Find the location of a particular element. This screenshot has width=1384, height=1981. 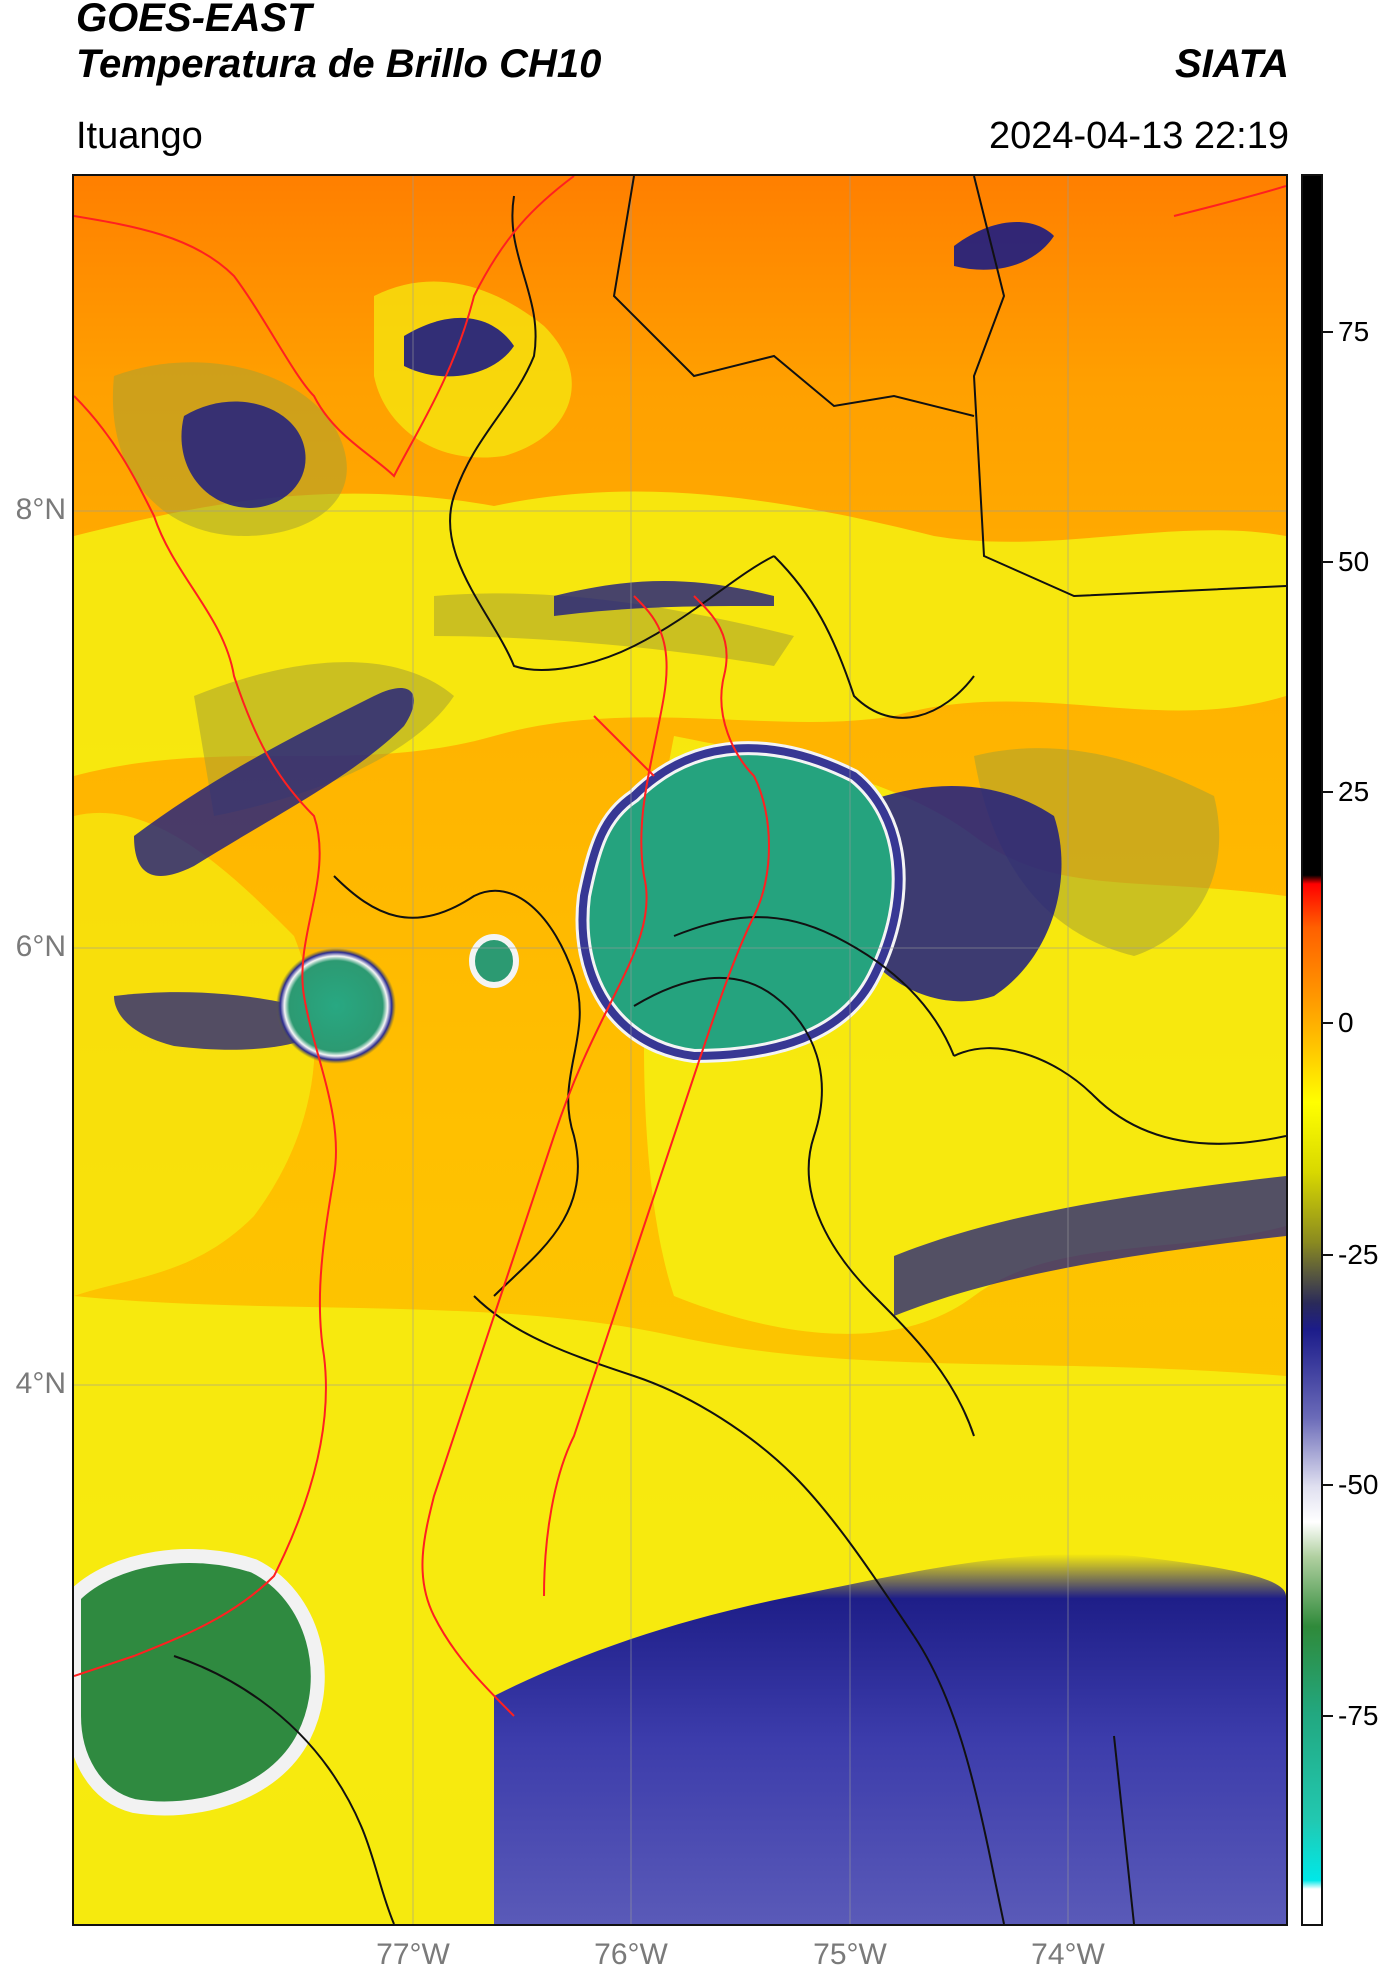

storm-west-small is located at coordinates (336, 1006).